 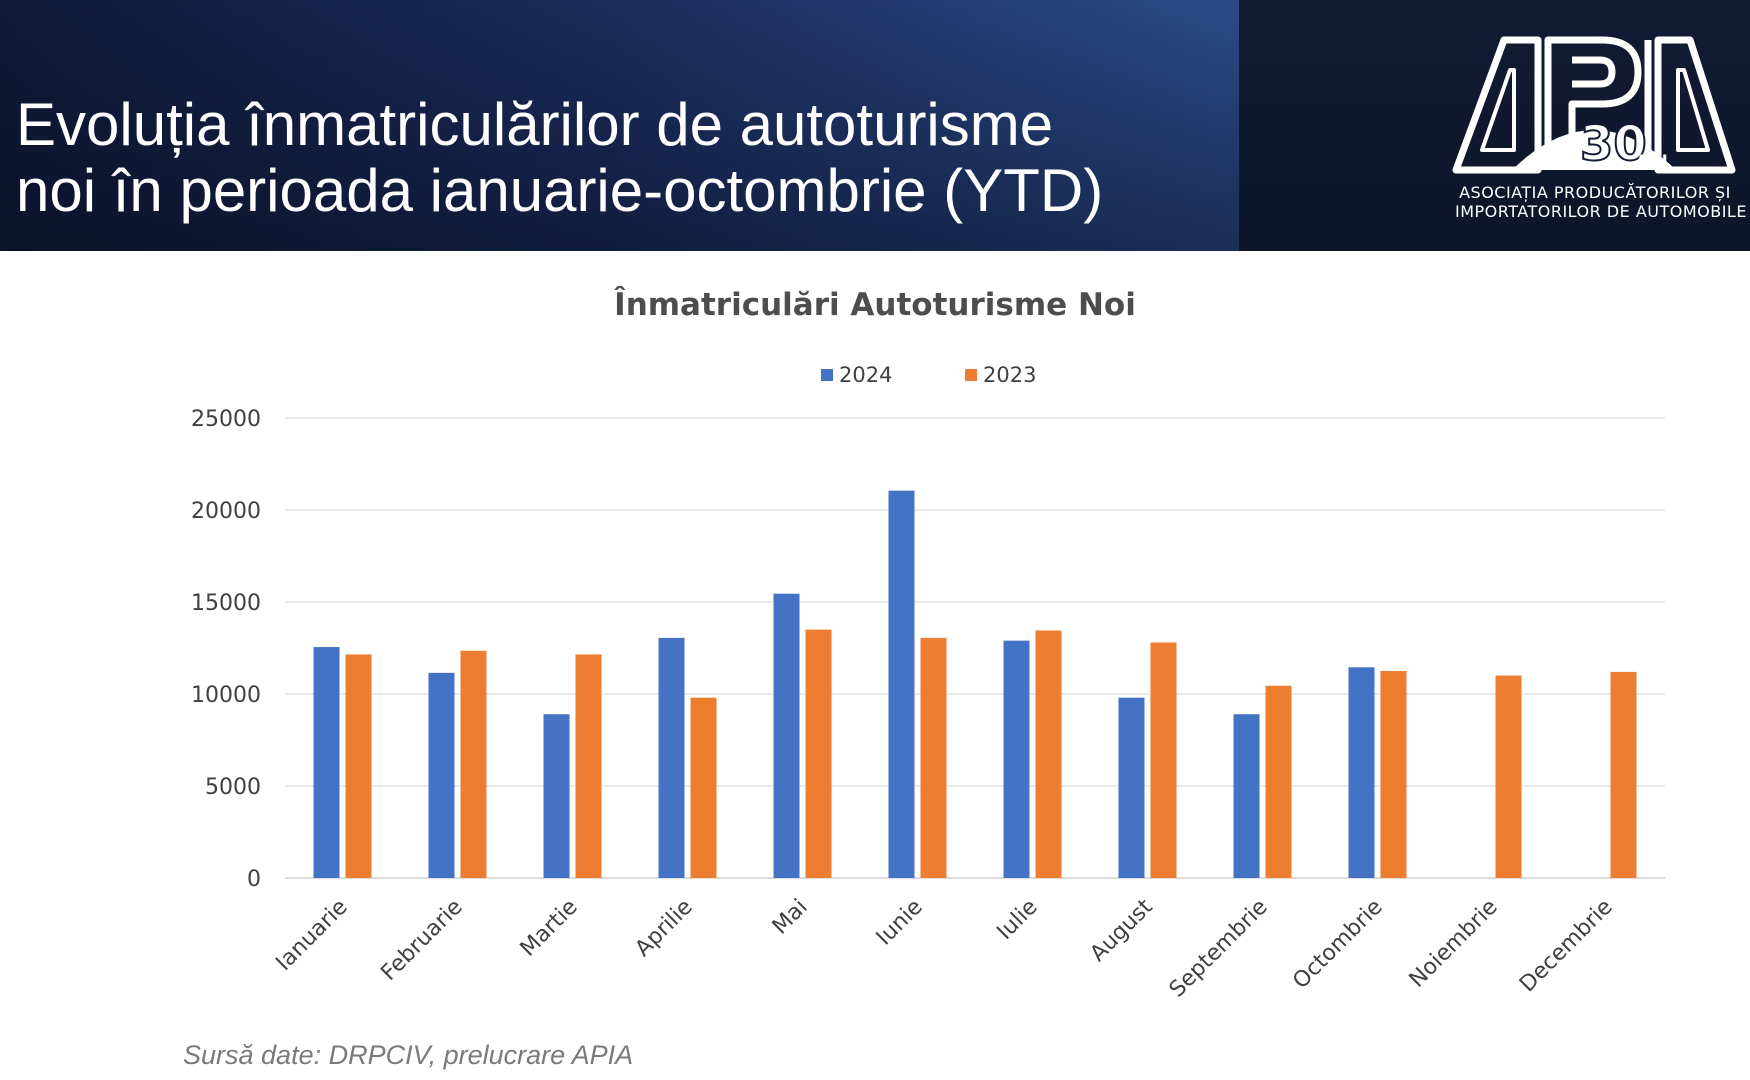 I want to click on bar-2024-septembrie, so click(x=1246, y=796).